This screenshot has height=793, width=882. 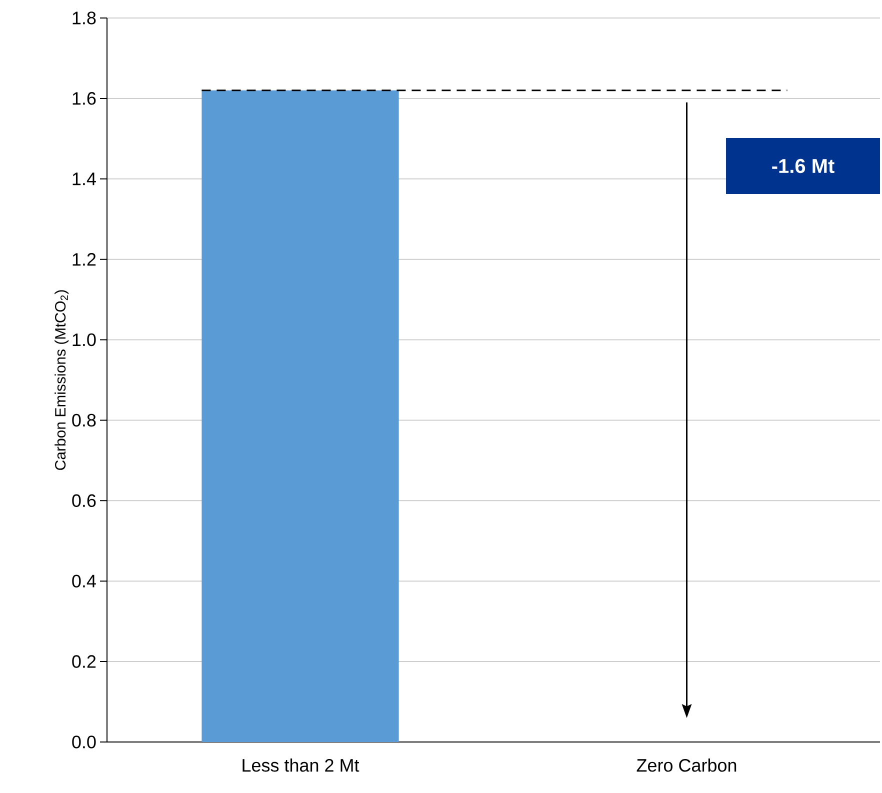 I want to click on y-tick-label: 1.4, so click(x=84, y=179).